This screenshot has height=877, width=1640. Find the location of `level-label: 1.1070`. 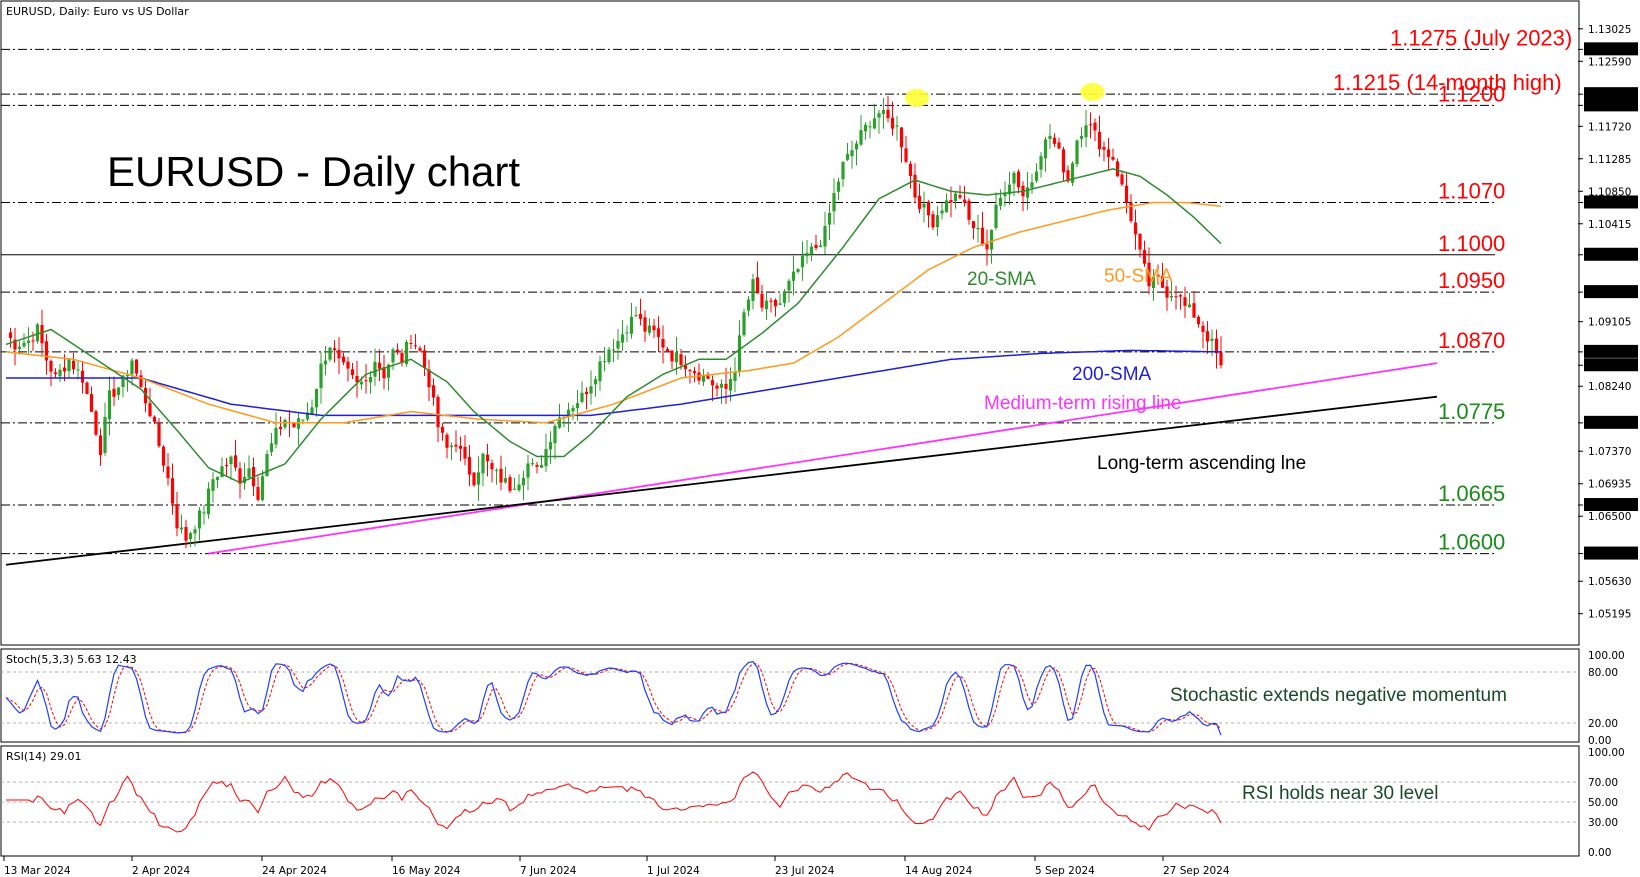

level-label: 1.1070 is located at coordinates (1471, 190).